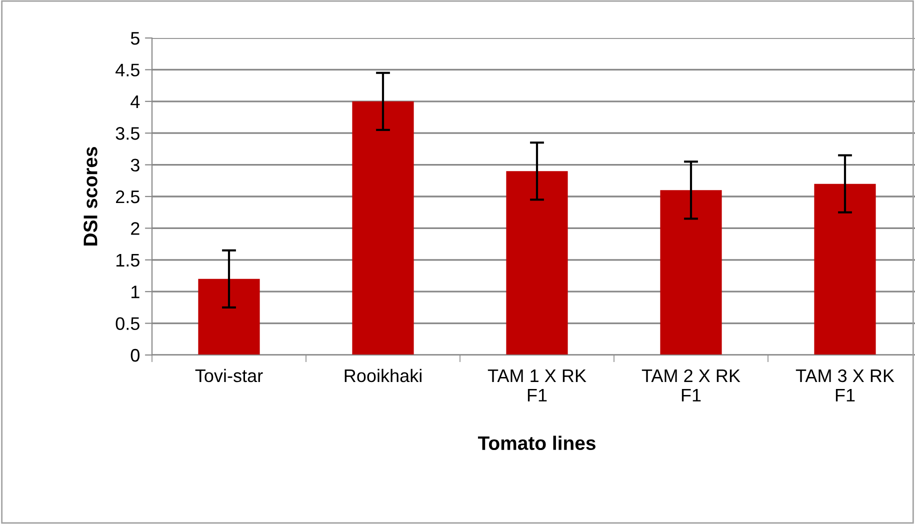 The width and height of the screenshot is (915, 524). What do you see at coordinates (128, 70) in the screenshot?
I see `y-tick-label: 4.5` at bounding box center [128, 70].